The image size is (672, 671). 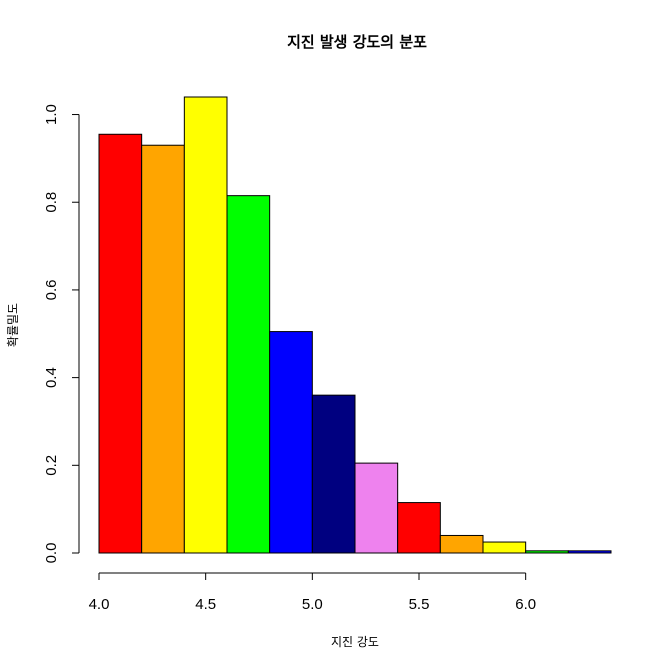 I want to click on x-tick-label: 5.0, so click(x=312, y=604).